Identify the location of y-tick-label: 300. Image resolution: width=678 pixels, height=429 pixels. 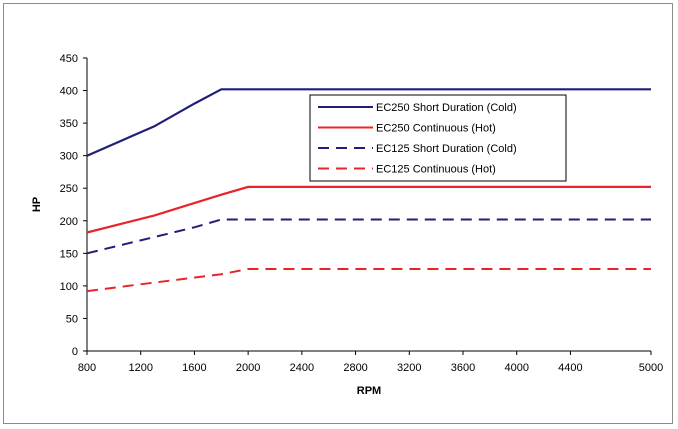
(69, 157).